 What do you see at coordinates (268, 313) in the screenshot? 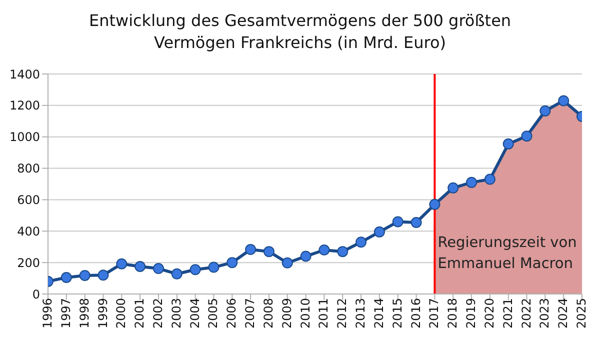
I see `x-tick-label: 2008` at bounding box center [268, 313].